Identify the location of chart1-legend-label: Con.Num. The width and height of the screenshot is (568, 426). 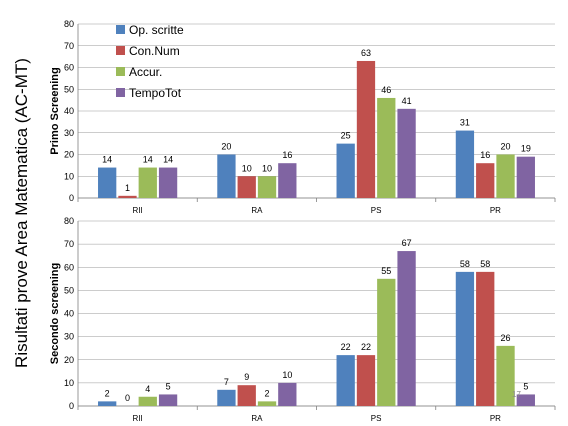
(154, 51).